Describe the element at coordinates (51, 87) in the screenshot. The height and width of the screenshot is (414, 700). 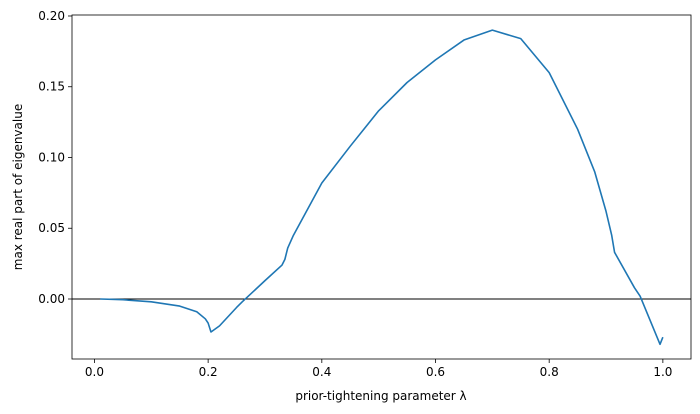
I see `y-tick-label: 0.15` at that location.